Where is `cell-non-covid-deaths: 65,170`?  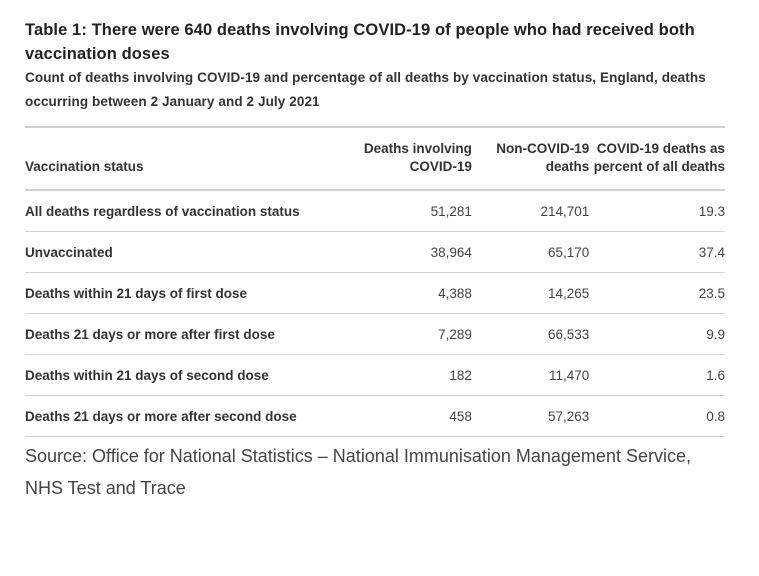
cell-non-covid-deaths: 65,170 is located at coordinates (530, 252).